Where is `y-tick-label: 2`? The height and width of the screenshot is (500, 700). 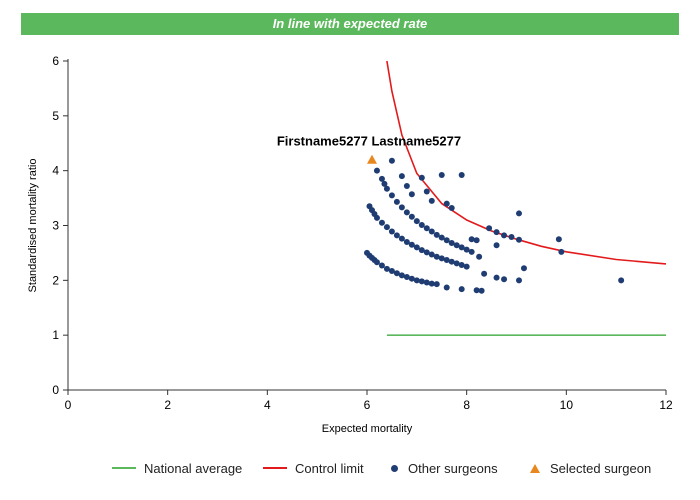 y-tick-label: 2 is located at coordinates (55, 280).